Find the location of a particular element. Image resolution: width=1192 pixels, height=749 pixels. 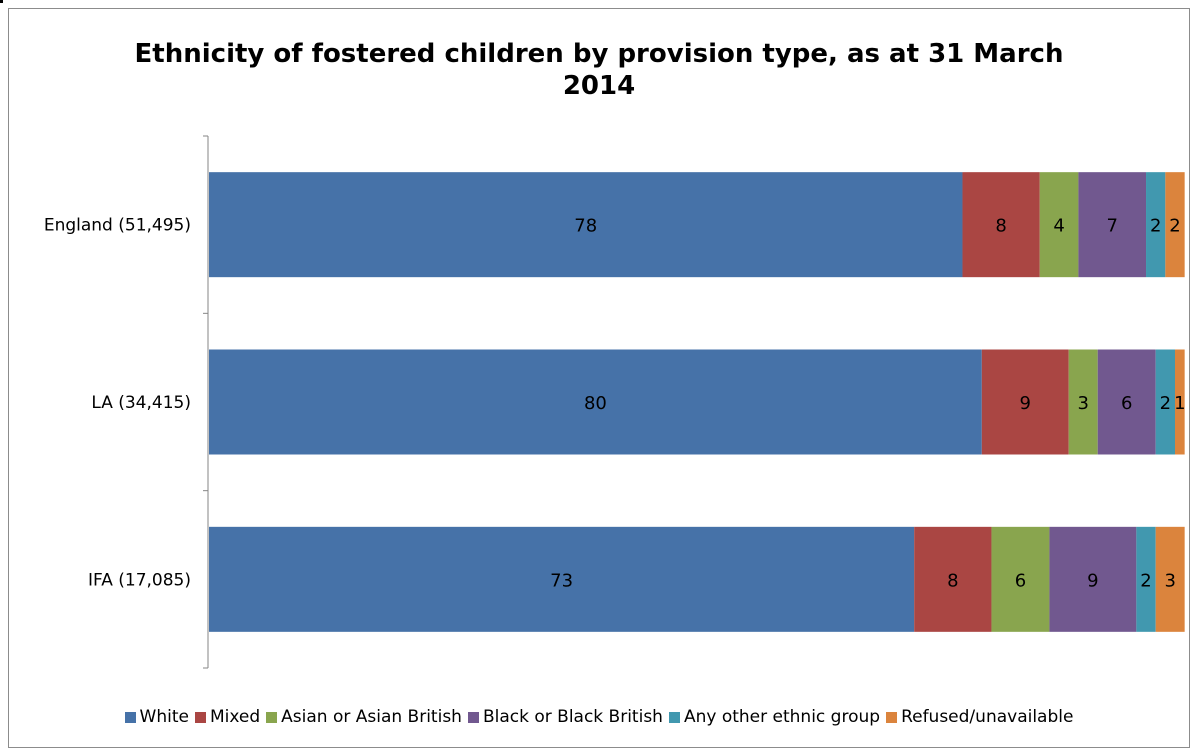

data-label: 73 is located at coordinates (561, 580).